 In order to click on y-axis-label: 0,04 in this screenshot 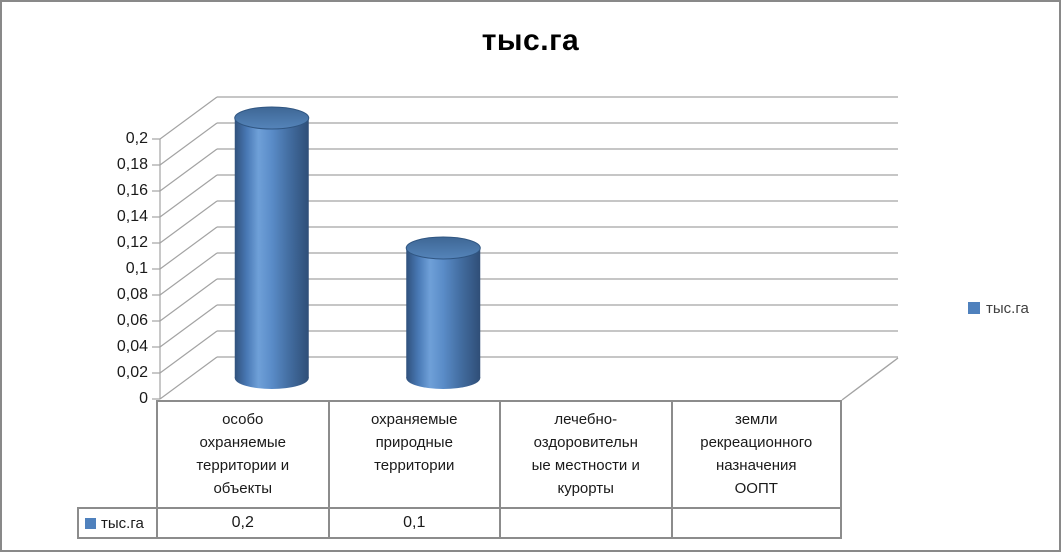, I will do `click(132, 346)`.